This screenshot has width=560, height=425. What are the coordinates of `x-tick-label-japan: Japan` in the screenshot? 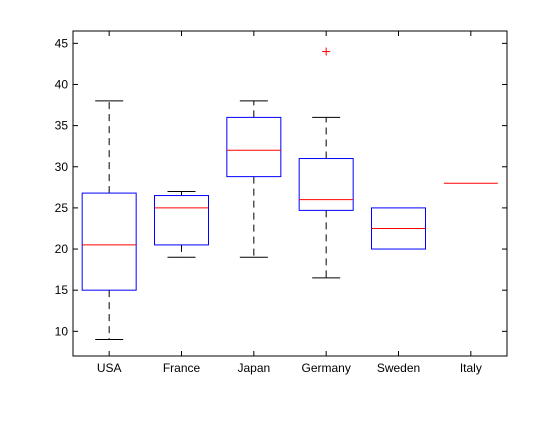 It's located at (253, 368).